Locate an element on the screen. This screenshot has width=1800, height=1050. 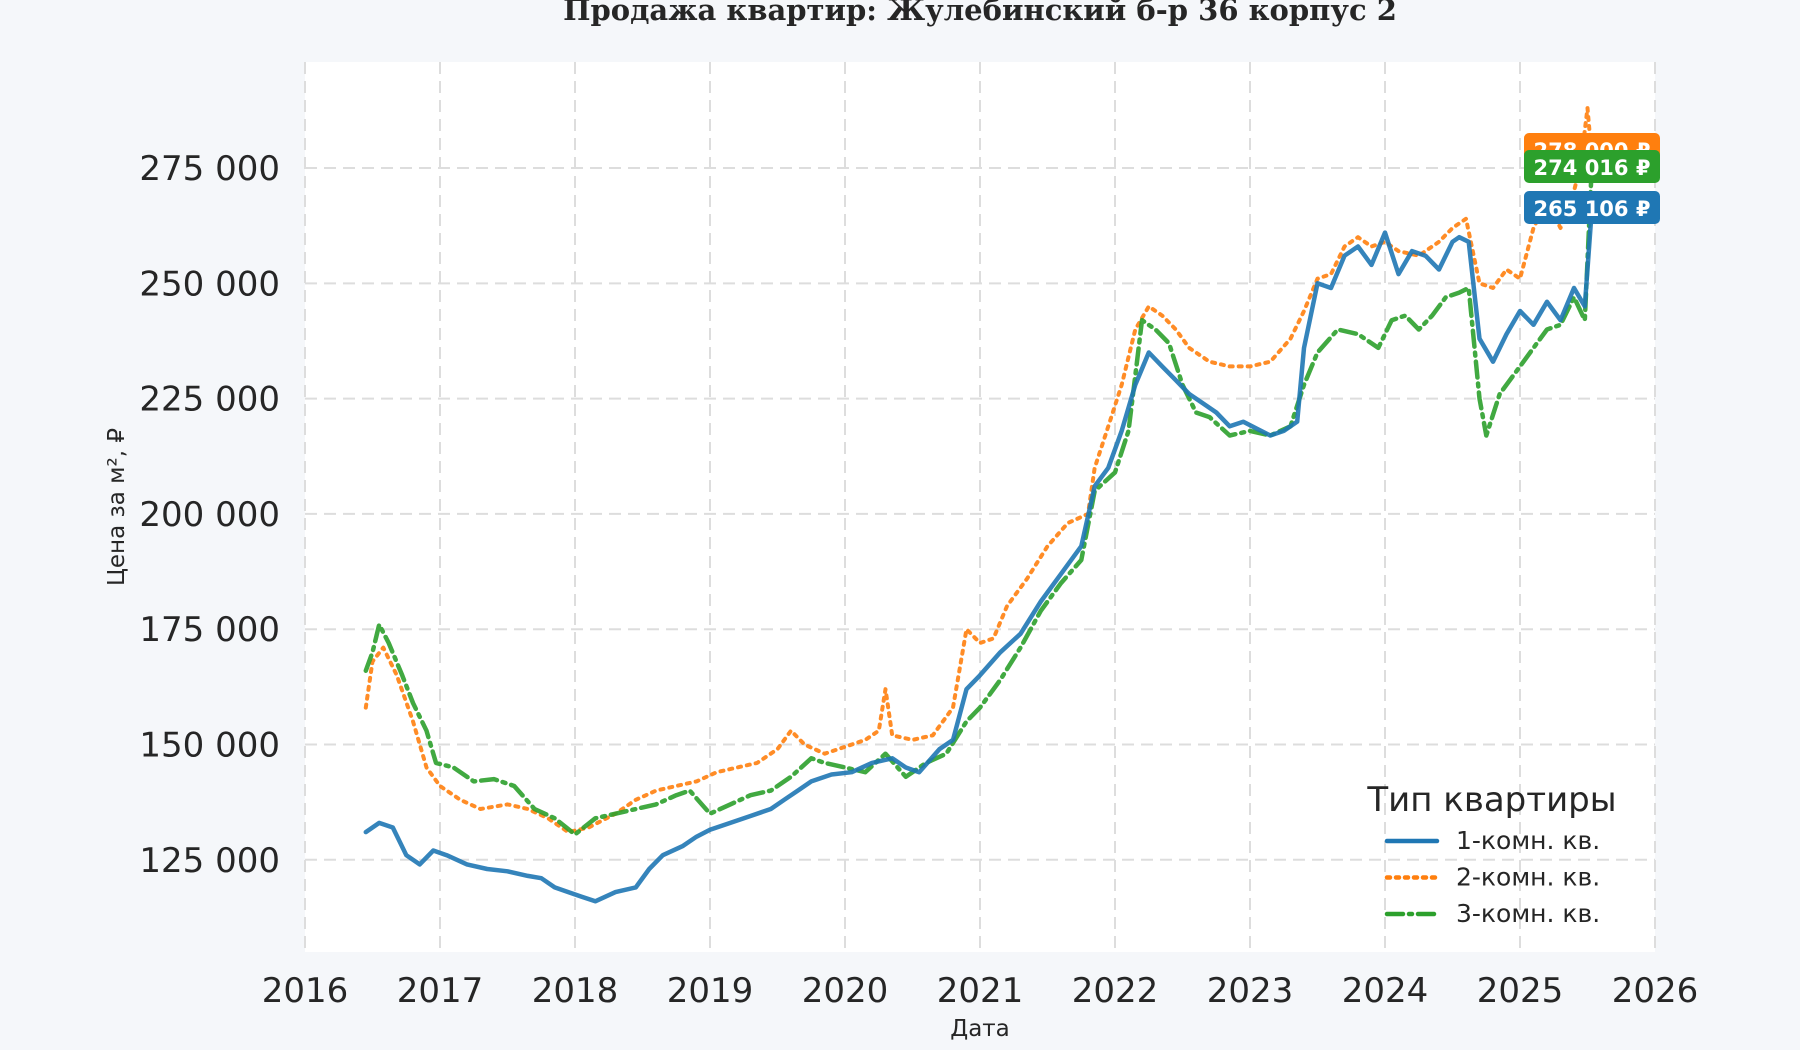
x-tick-label: 2018 is located at coordinates (575, 991).